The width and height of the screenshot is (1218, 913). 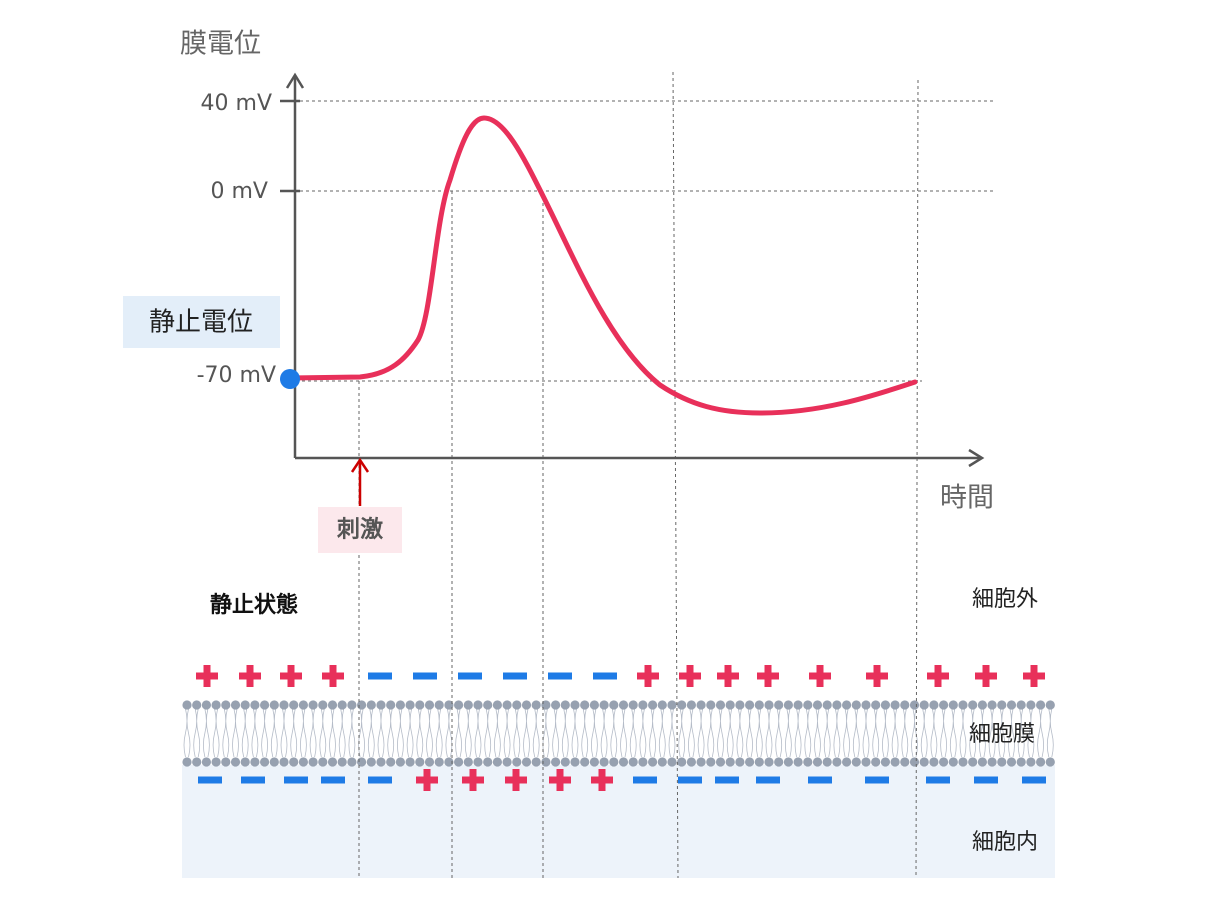 I want to click on charges, so click(x=621, y=728).